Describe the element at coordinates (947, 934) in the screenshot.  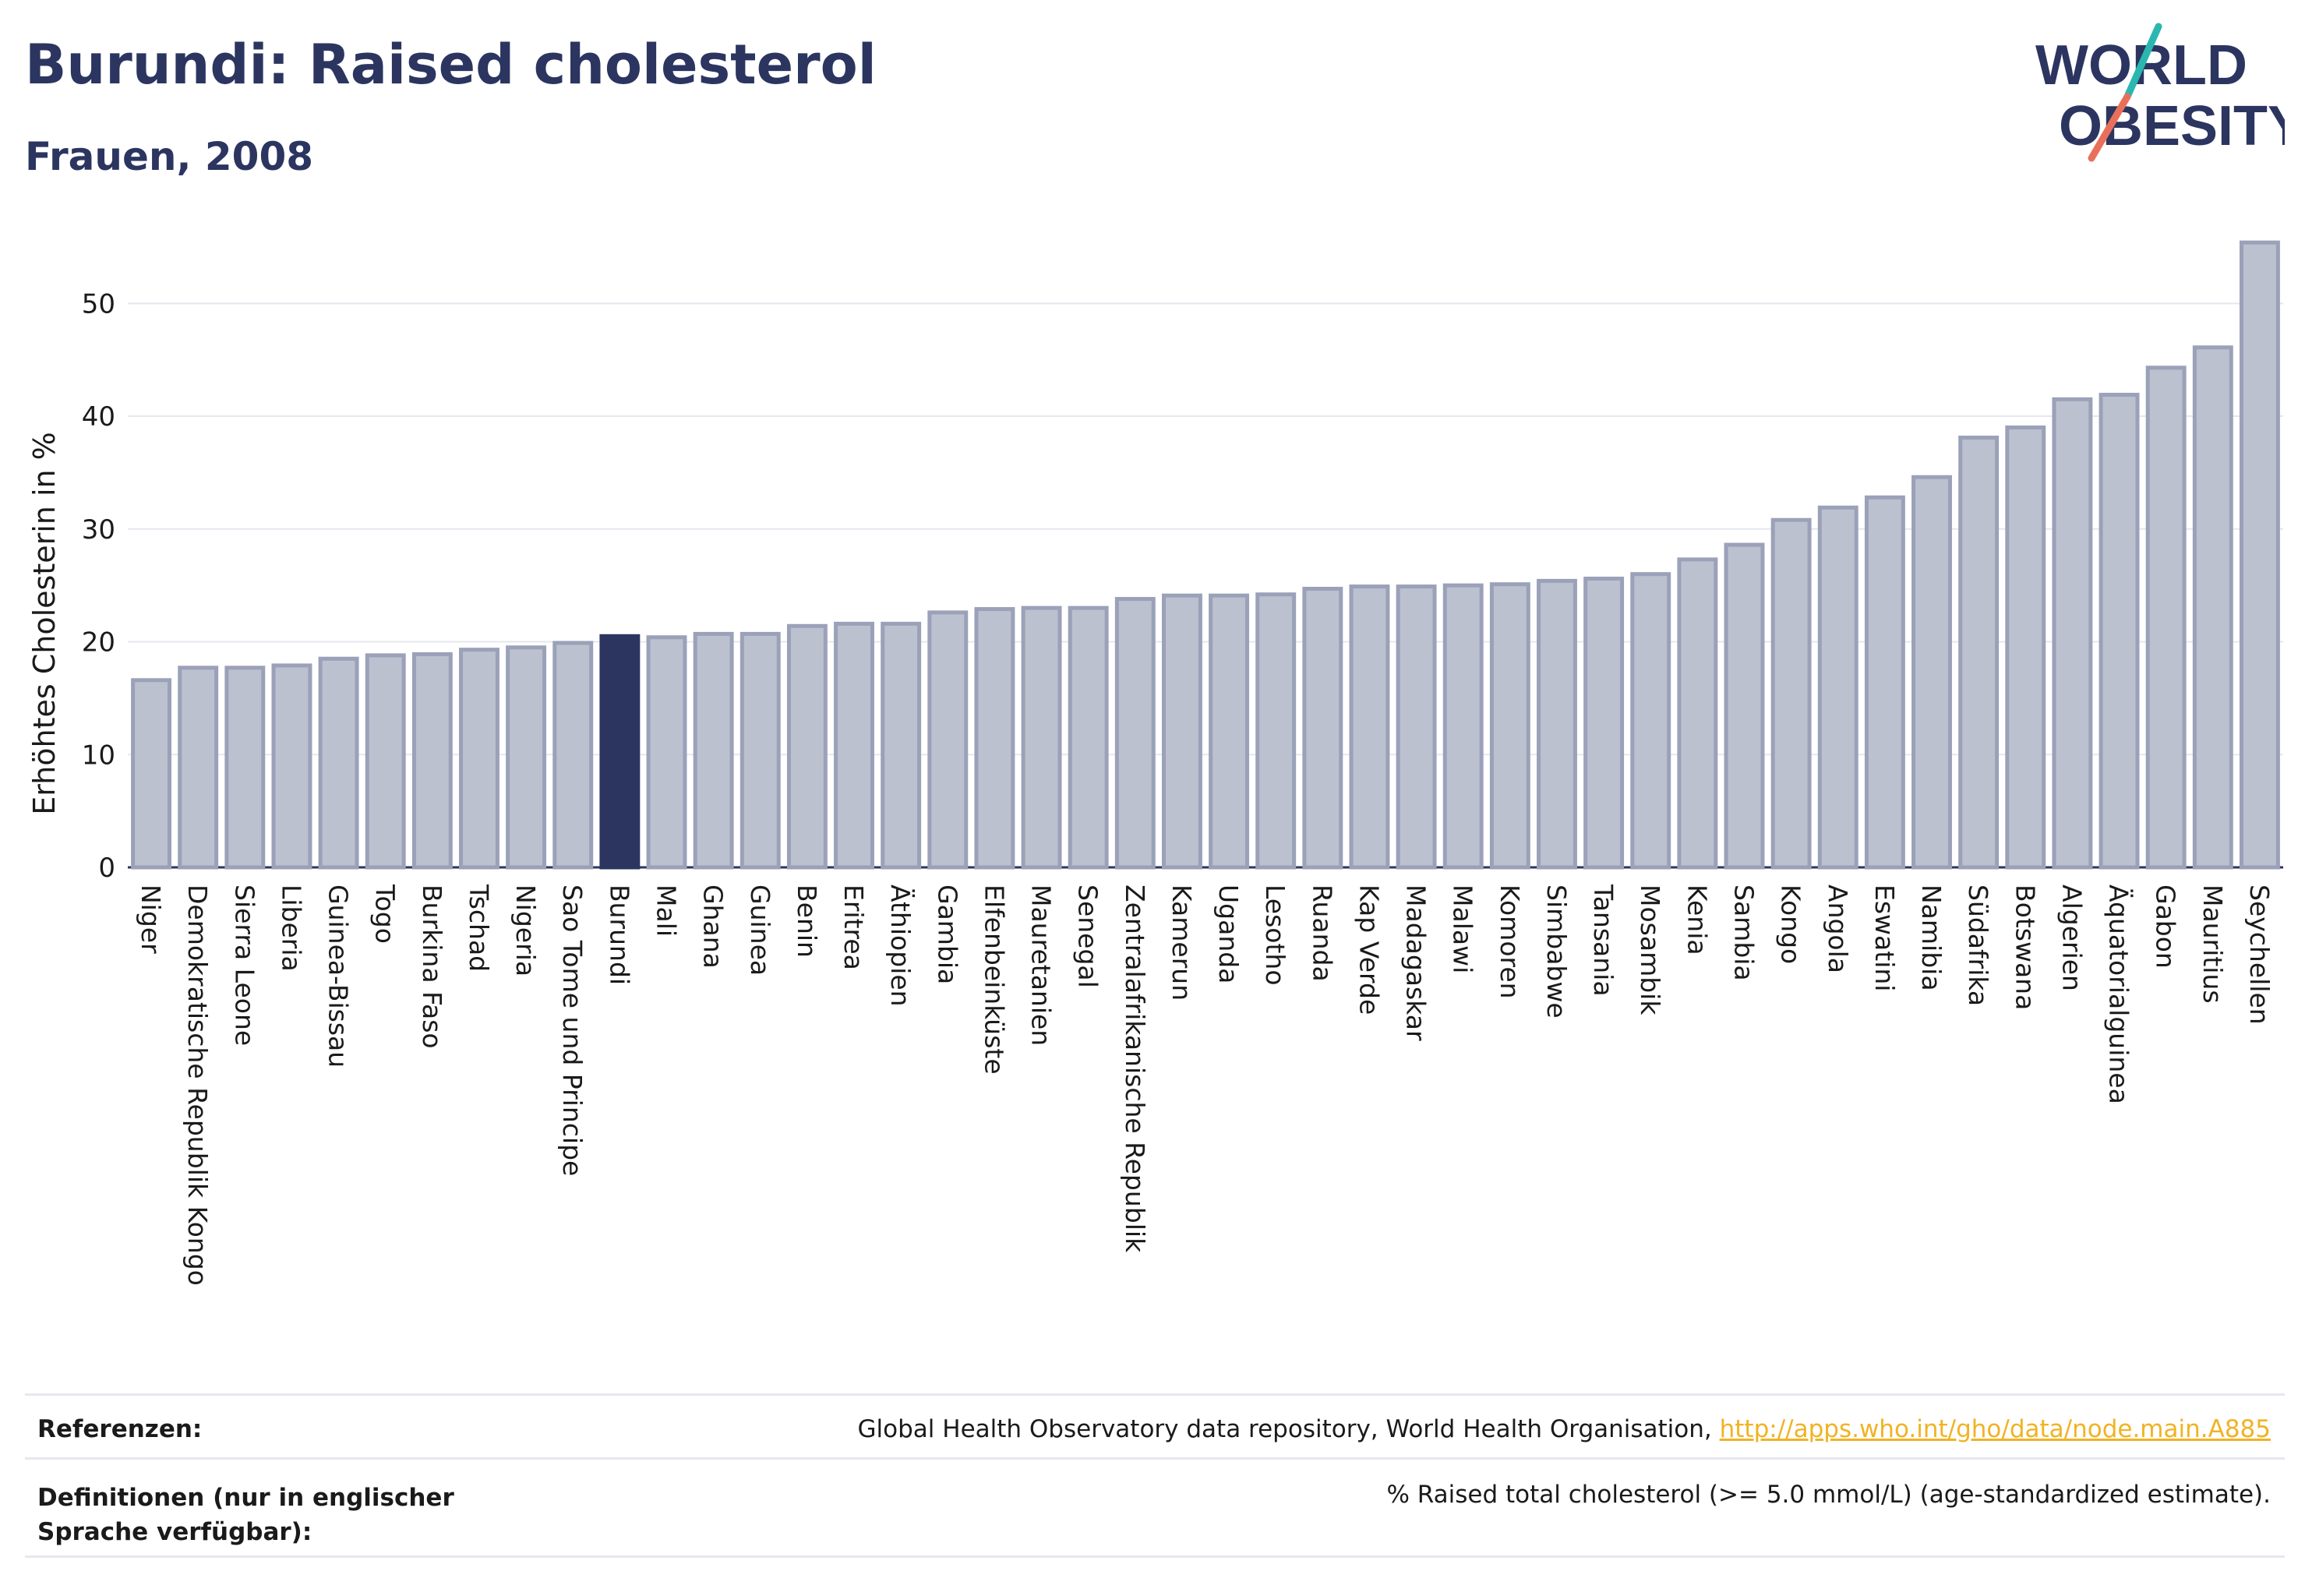
I see `x-tick-label: Gambia` at that location.